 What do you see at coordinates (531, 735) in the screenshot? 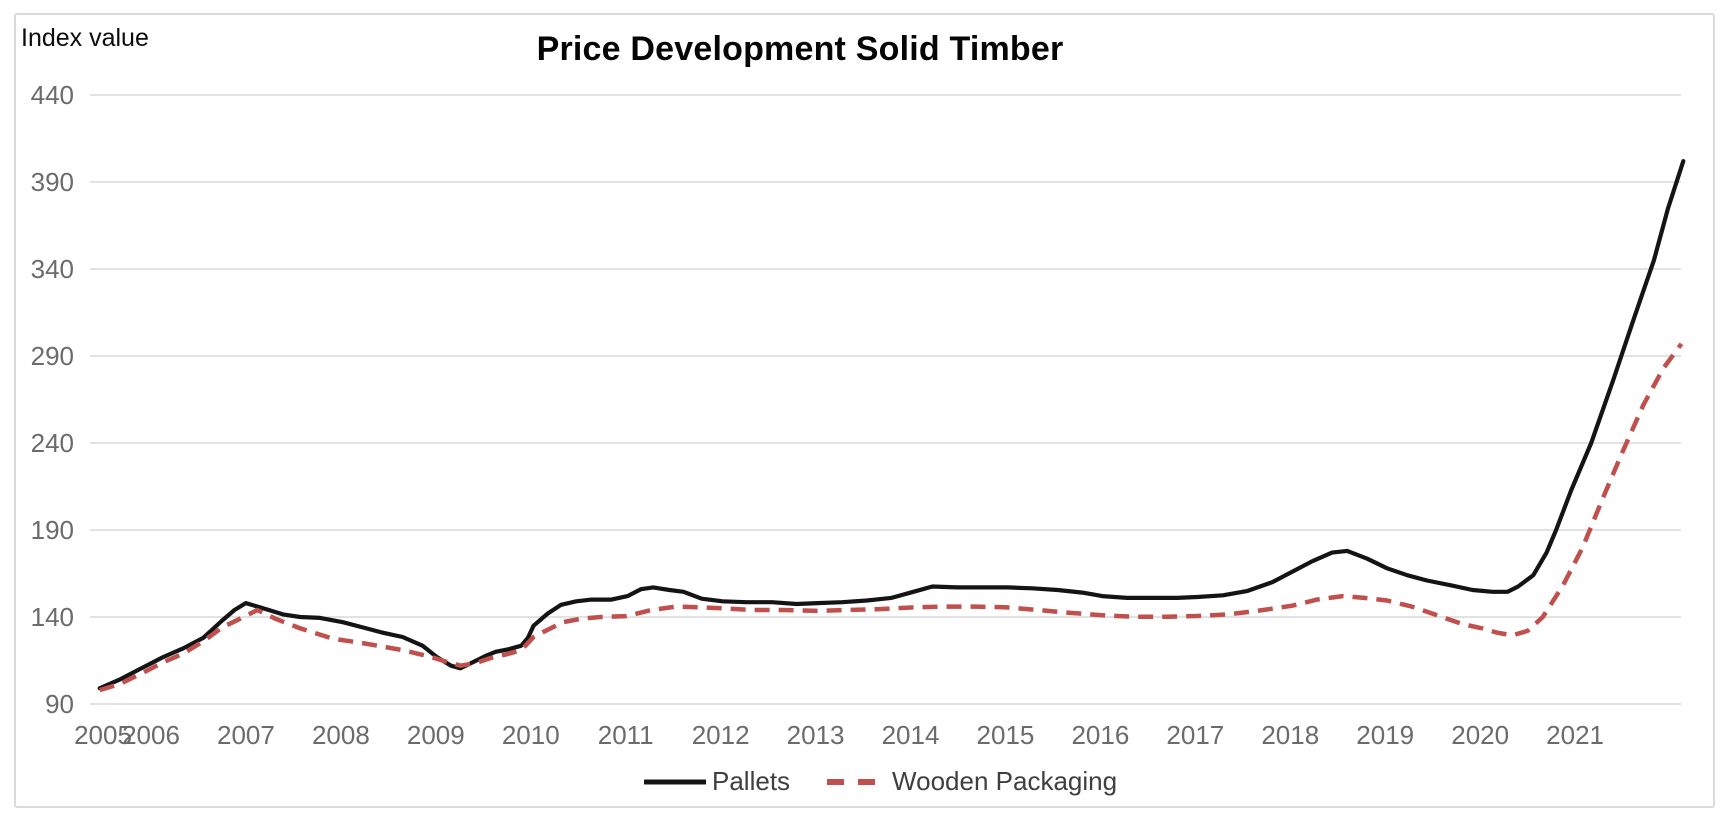
I see `x-tick-label: 2010` at bounding box center [531, 735].